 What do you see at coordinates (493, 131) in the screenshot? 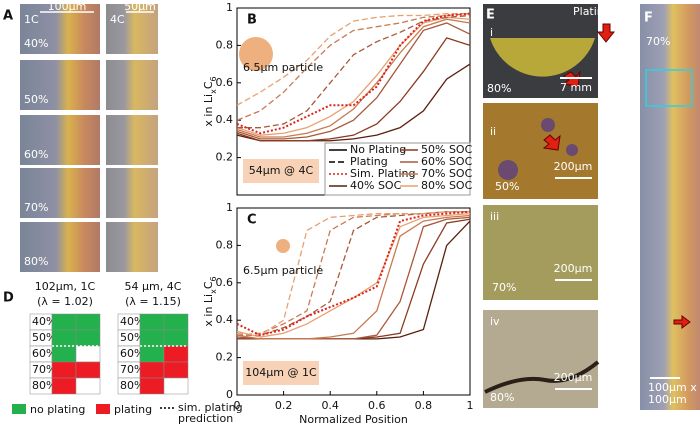
I see `subpanel-label: ii` at bounding box center [493, 131].